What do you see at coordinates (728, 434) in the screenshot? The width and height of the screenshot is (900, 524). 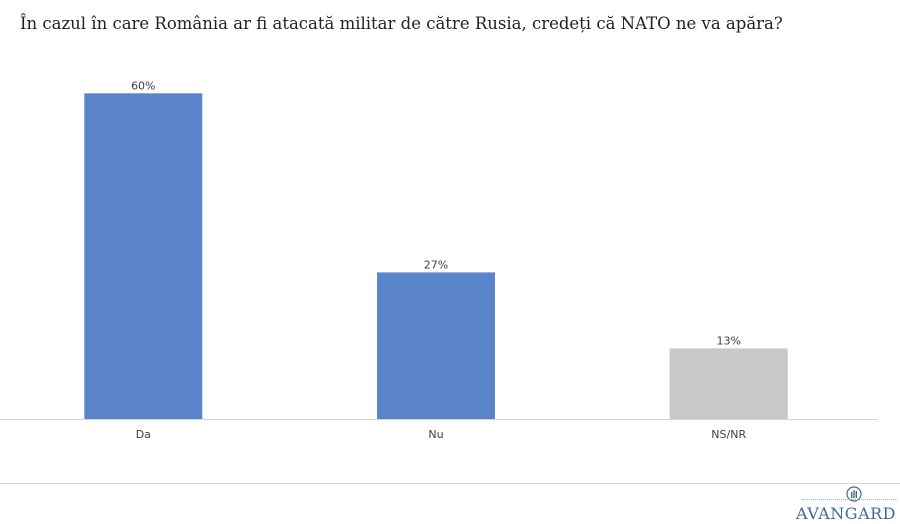 I see `category-label: NS/NR` at bounding box center [728, 434].